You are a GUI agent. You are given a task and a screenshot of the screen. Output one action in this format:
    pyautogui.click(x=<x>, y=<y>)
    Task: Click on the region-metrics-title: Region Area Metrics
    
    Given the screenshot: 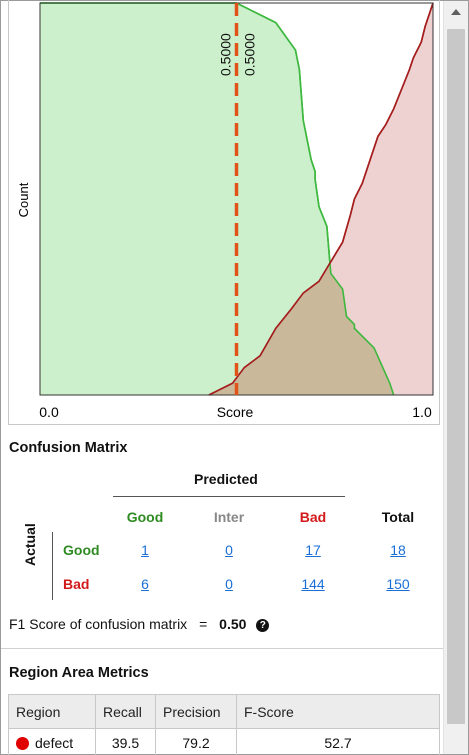 What is the action you would take?
    pyautogui.click(x=79, y=673)
    